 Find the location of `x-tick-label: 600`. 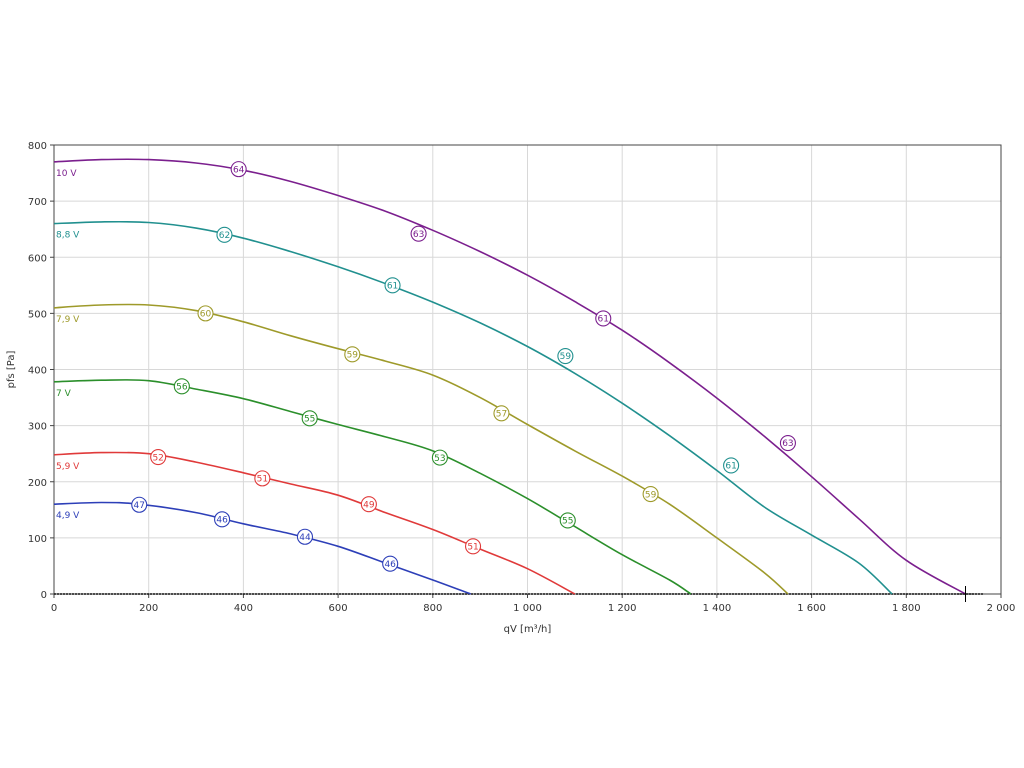

x-tick-label: 600 is located at coordinates (338, 608).